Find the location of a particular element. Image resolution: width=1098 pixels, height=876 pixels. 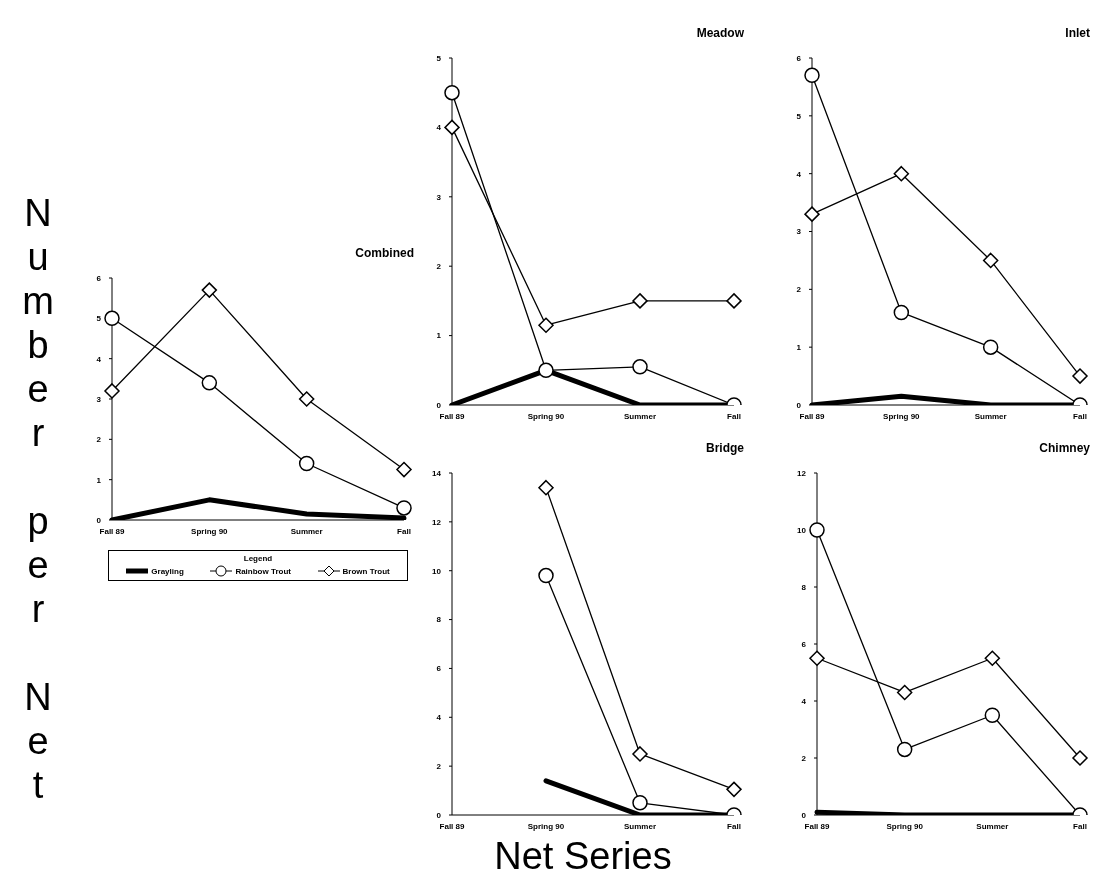

legend-title: Legend is located at coordinates (258, 558).